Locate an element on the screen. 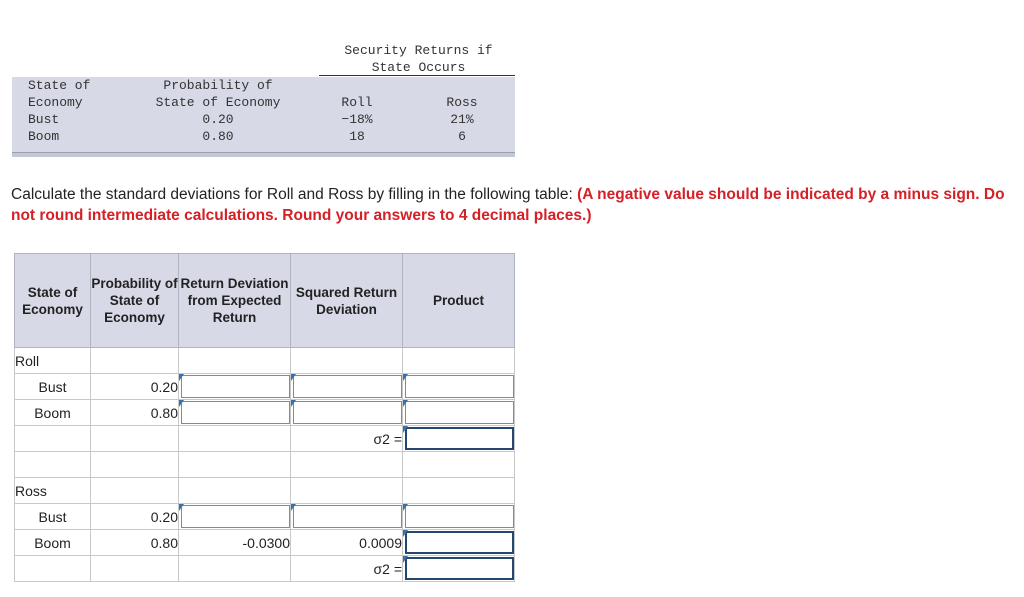 This screenshot has width=1024, height=597. roll-variance-input is located at coordinates (458, 438).